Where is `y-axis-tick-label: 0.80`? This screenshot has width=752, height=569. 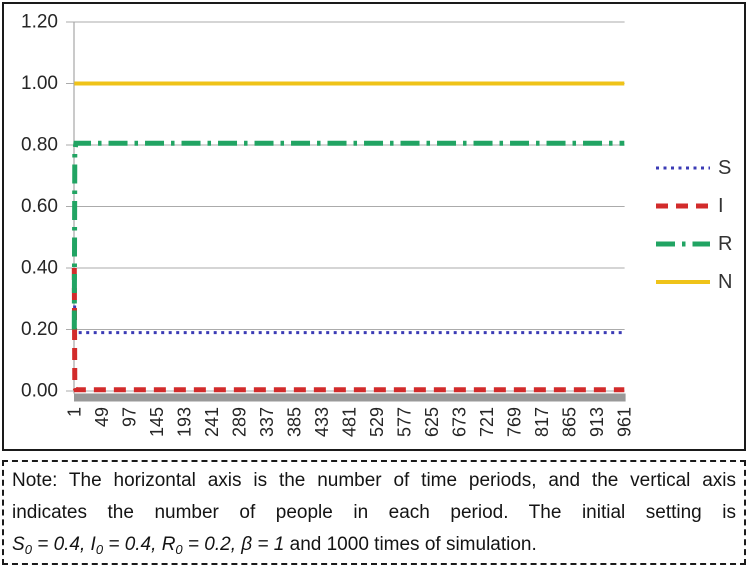
y-axis-tick-label: 0.80 is located at coordinates (39, 145).